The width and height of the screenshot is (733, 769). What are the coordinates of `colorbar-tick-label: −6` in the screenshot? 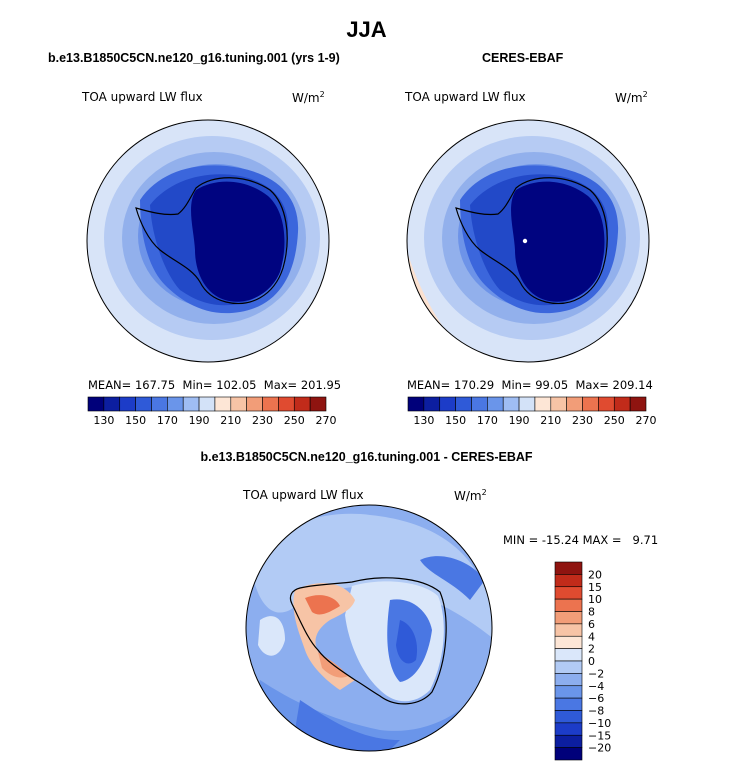 It's located at (596, 698).